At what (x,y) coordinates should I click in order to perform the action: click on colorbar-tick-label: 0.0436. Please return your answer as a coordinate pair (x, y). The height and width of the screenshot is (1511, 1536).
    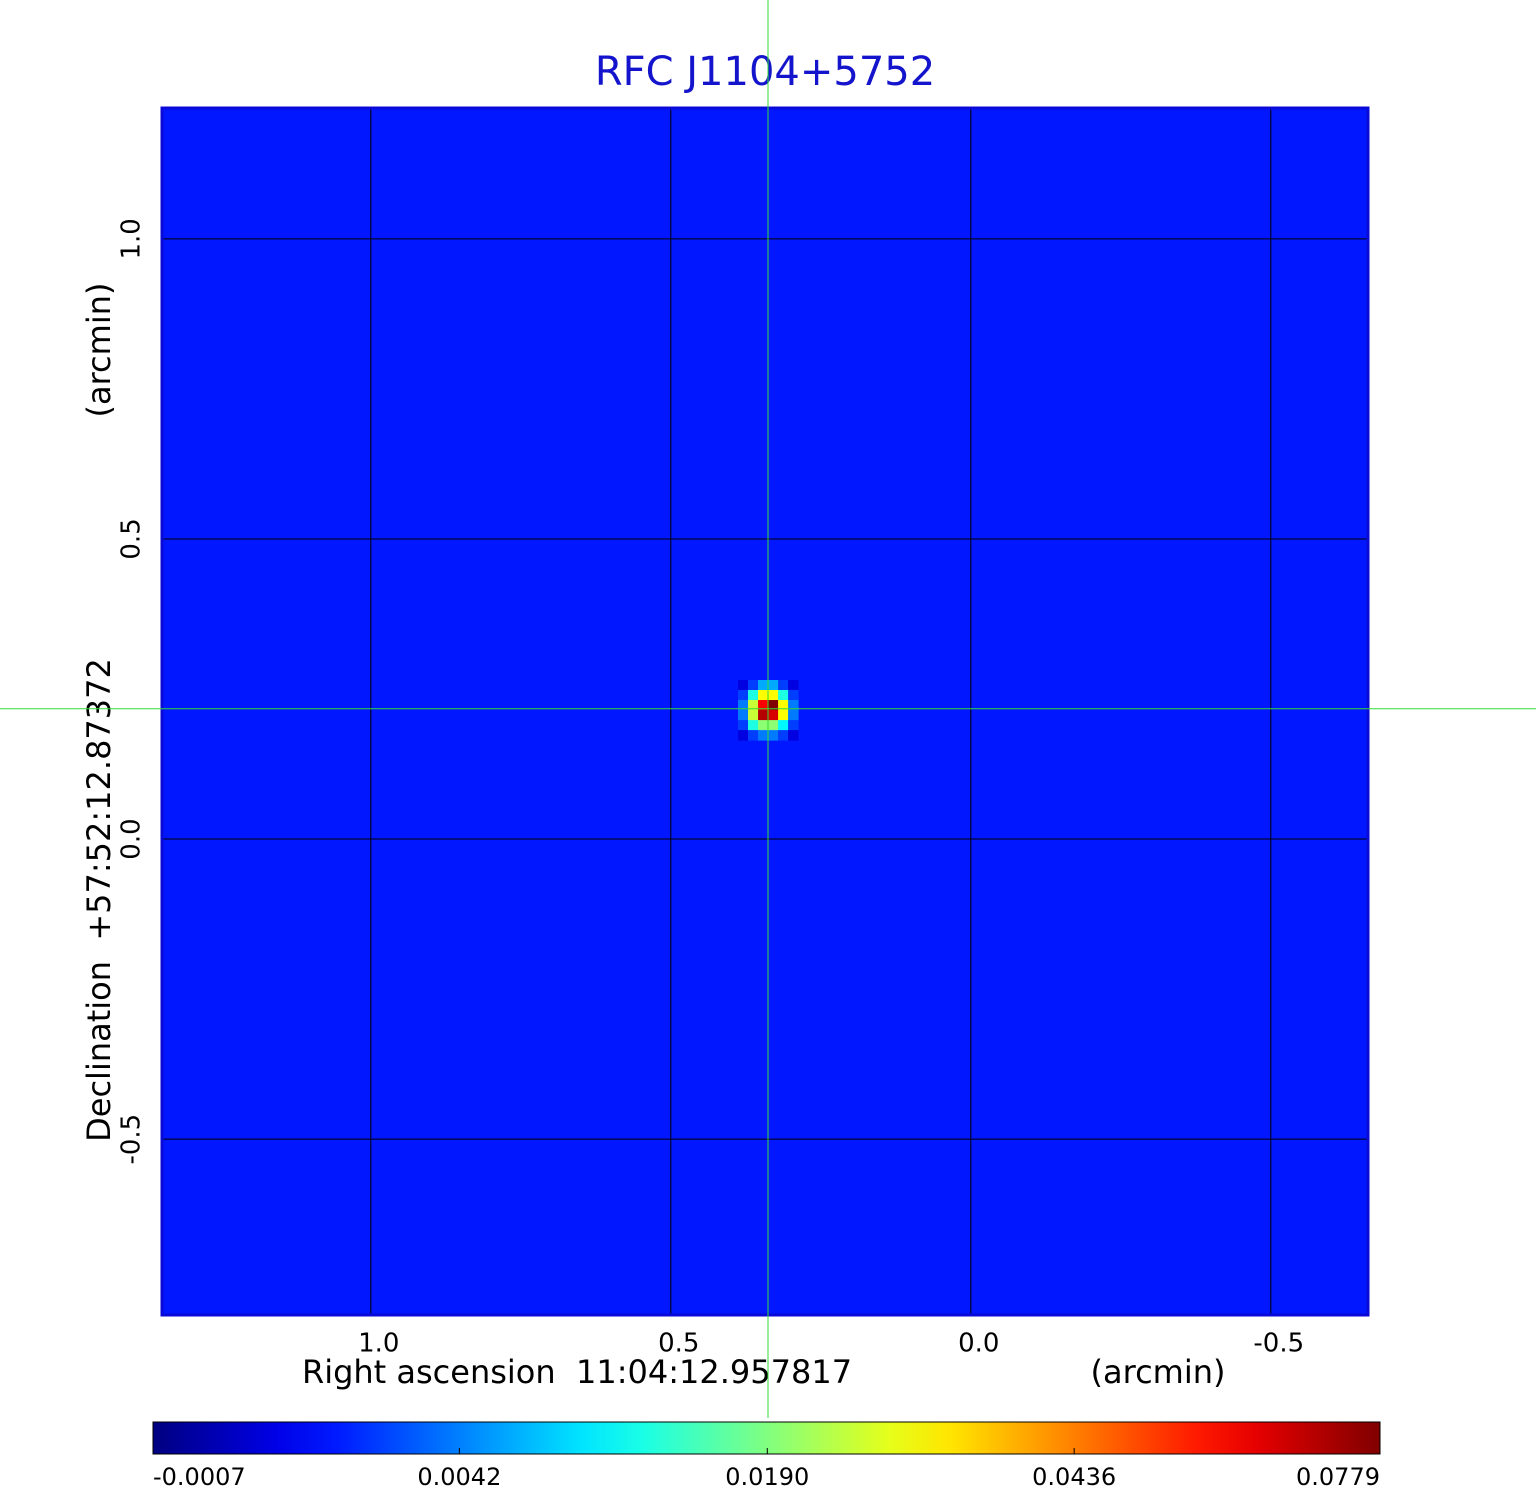
    Looking at the image, I should click on (1074, 1477).